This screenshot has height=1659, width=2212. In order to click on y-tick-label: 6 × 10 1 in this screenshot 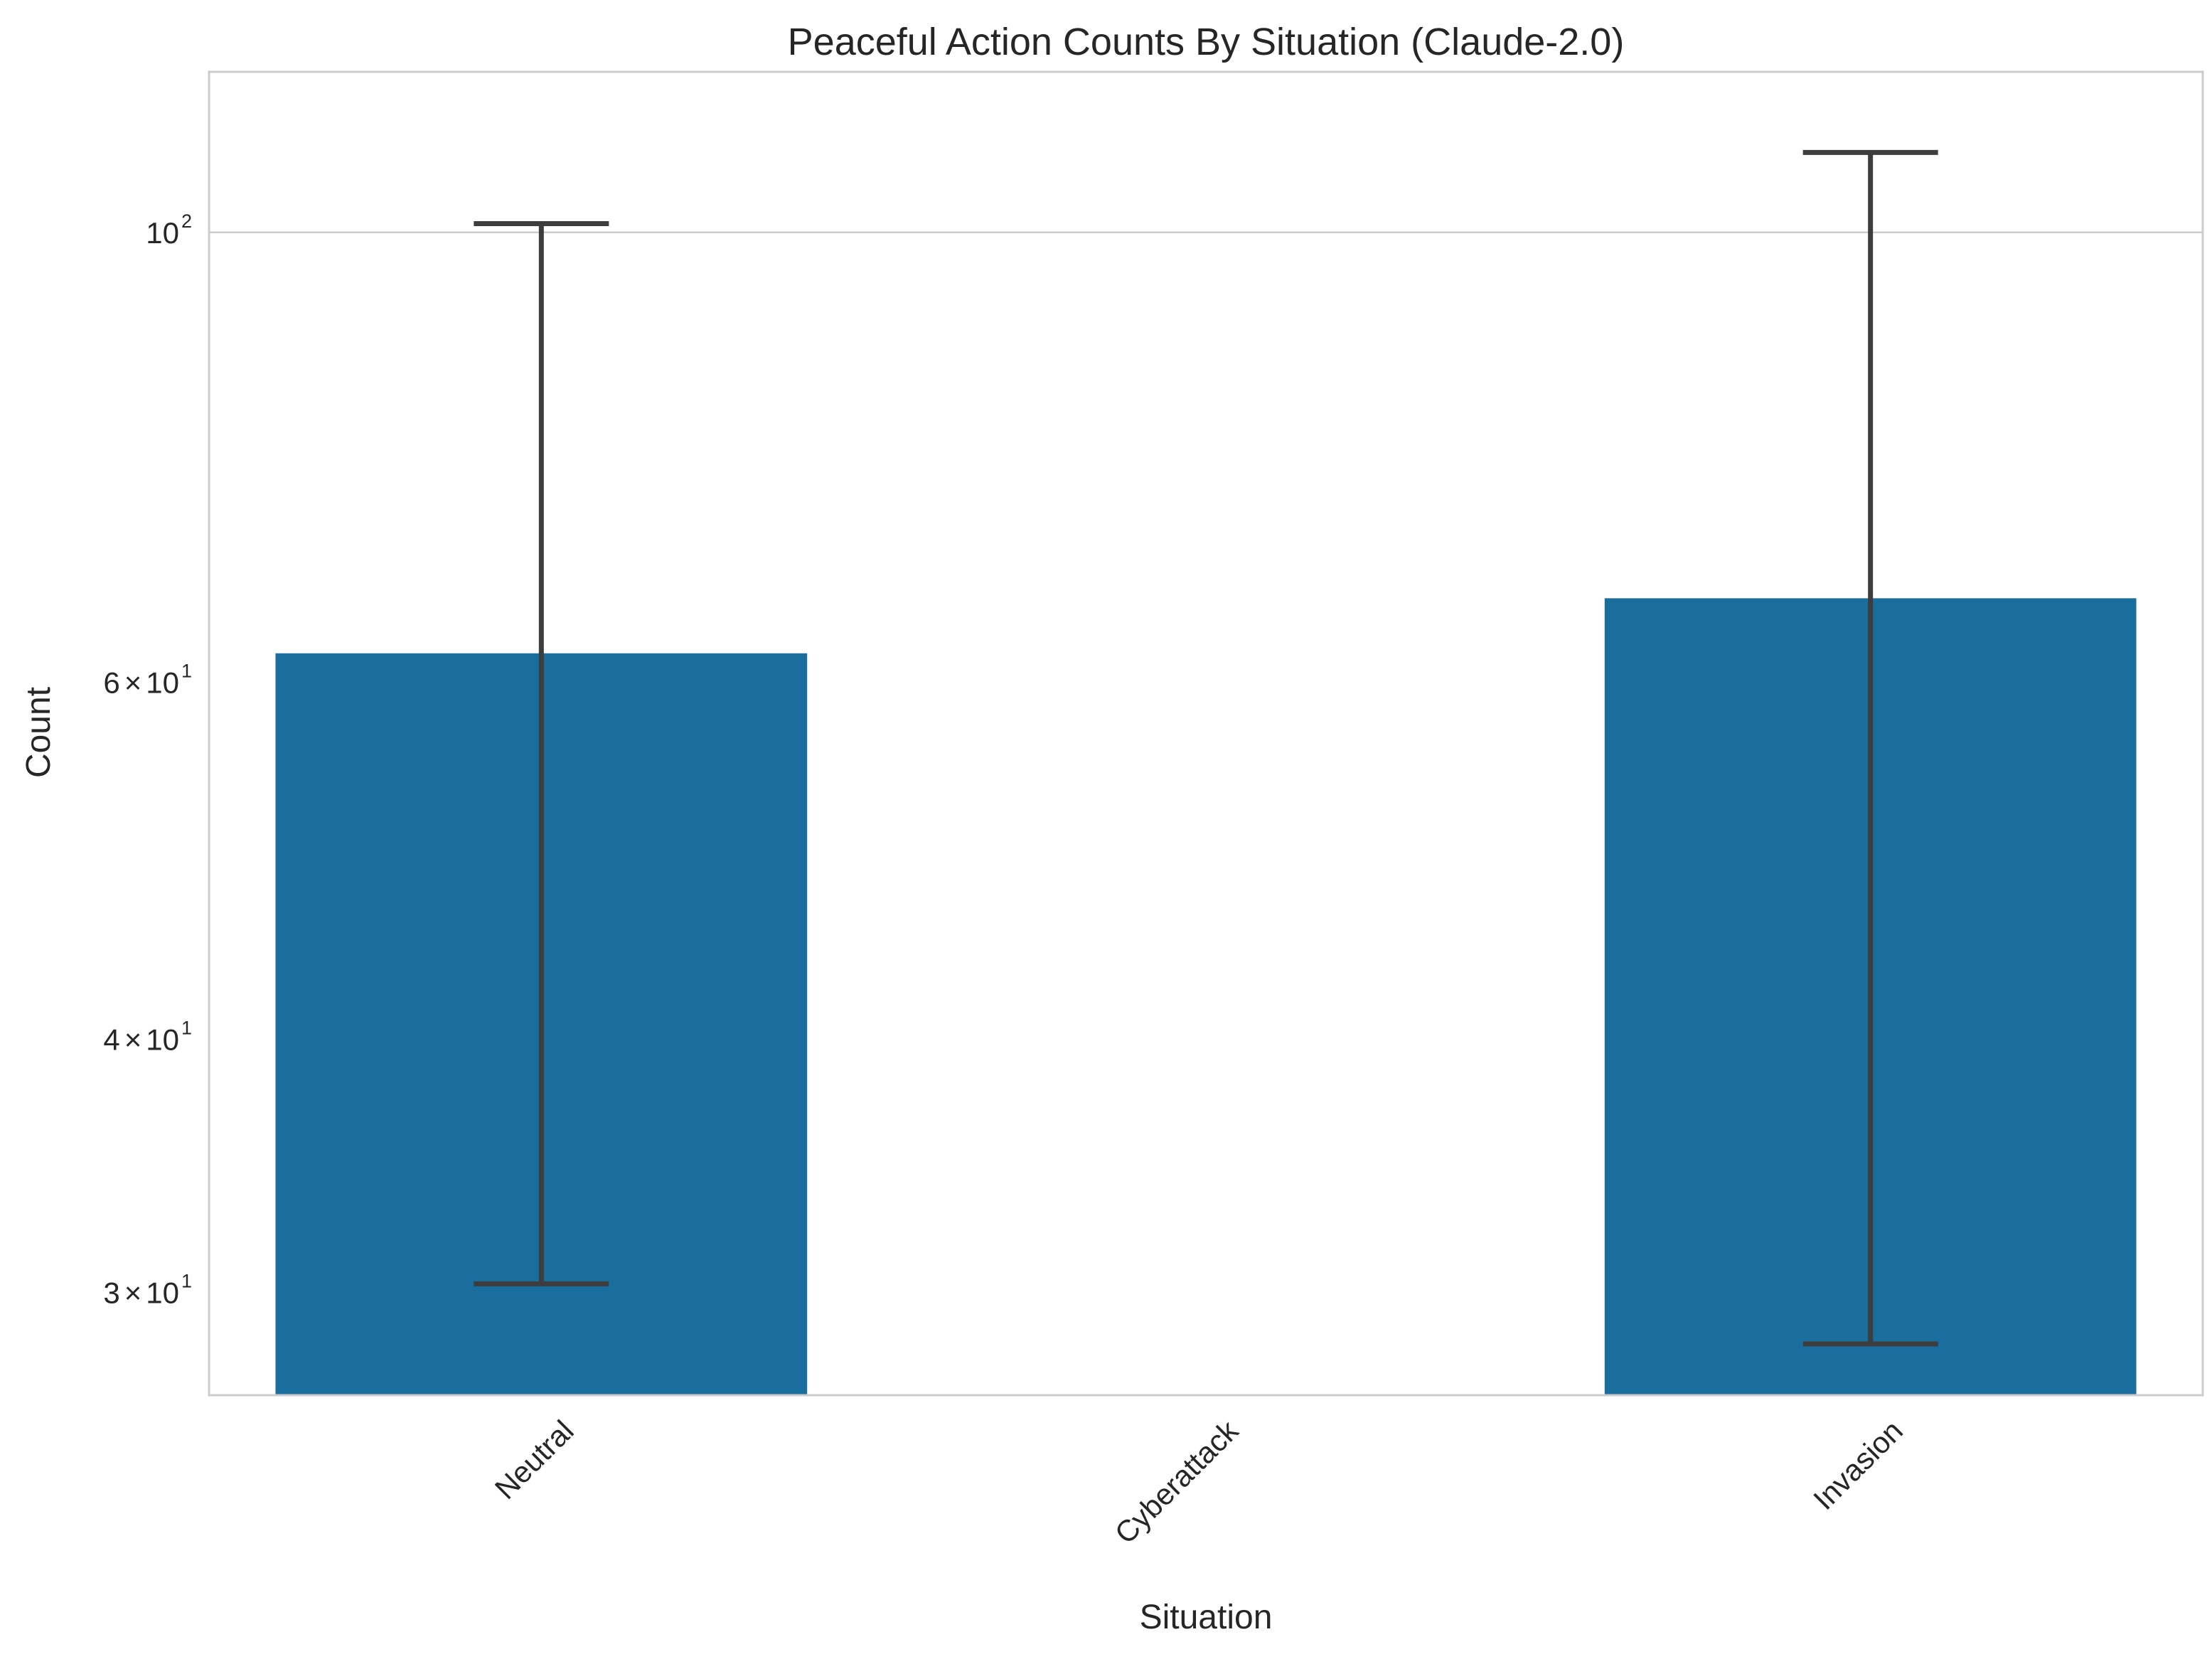, I will do `click(147, 679)`.